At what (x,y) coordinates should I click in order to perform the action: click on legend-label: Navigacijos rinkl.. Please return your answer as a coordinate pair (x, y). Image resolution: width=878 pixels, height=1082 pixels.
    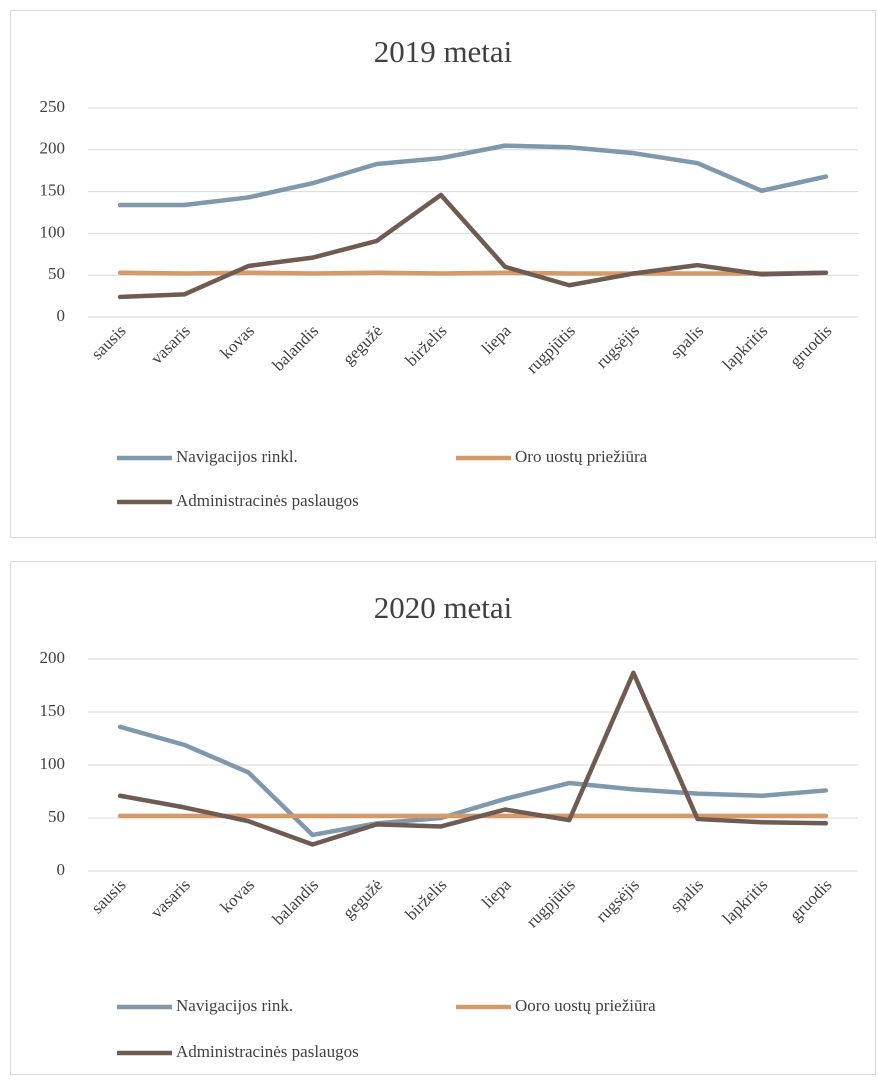
    Looking at the image, I should click on (237, 456).